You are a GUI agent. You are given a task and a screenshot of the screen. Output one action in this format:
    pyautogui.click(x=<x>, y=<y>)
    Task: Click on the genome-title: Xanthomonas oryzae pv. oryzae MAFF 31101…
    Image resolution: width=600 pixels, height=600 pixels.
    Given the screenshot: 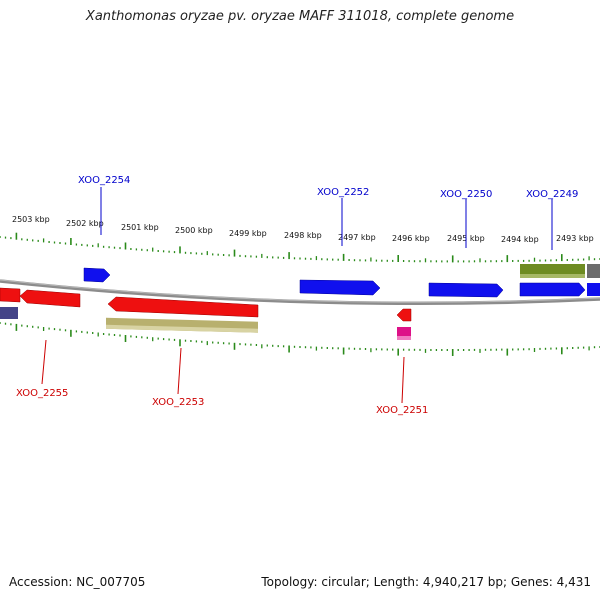 What is the action you would take?
    pyautogui.click(x=300, y=16)
    